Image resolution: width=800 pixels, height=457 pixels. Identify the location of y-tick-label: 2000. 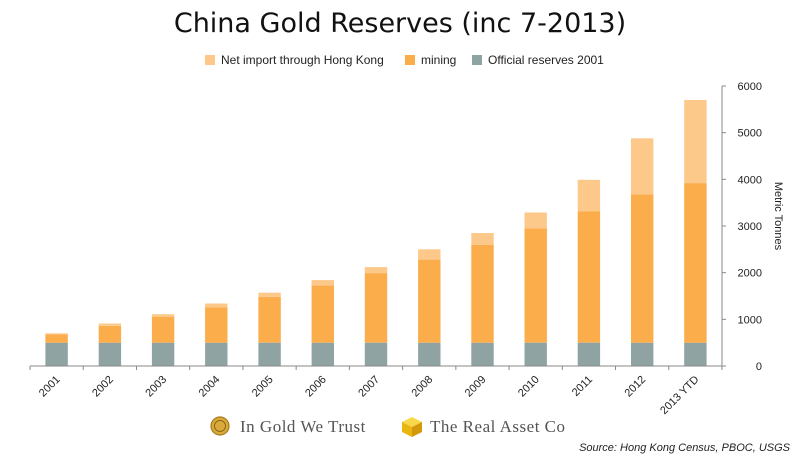
(750, 274).